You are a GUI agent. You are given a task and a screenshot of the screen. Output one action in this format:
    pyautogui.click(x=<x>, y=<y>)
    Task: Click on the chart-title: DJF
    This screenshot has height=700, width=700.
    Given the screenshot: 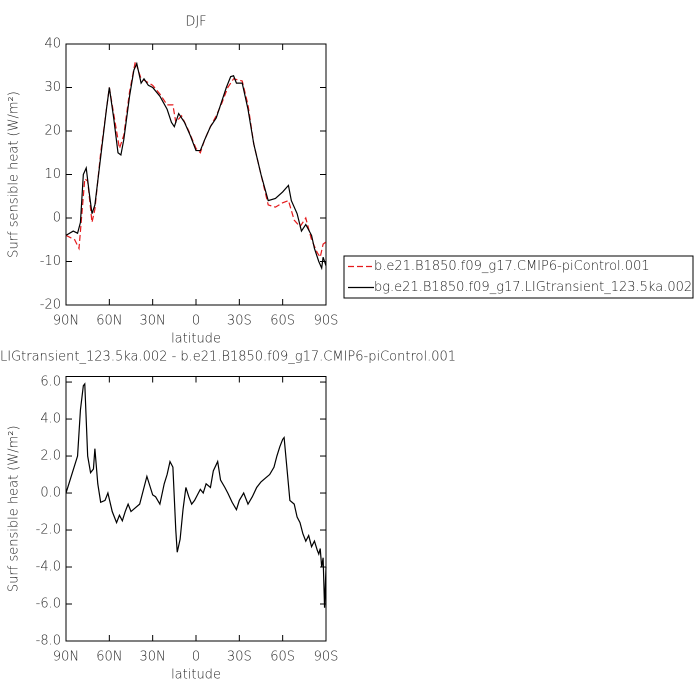 What is the action you would take?
    pyautogui.click(x=195, y=22)
    